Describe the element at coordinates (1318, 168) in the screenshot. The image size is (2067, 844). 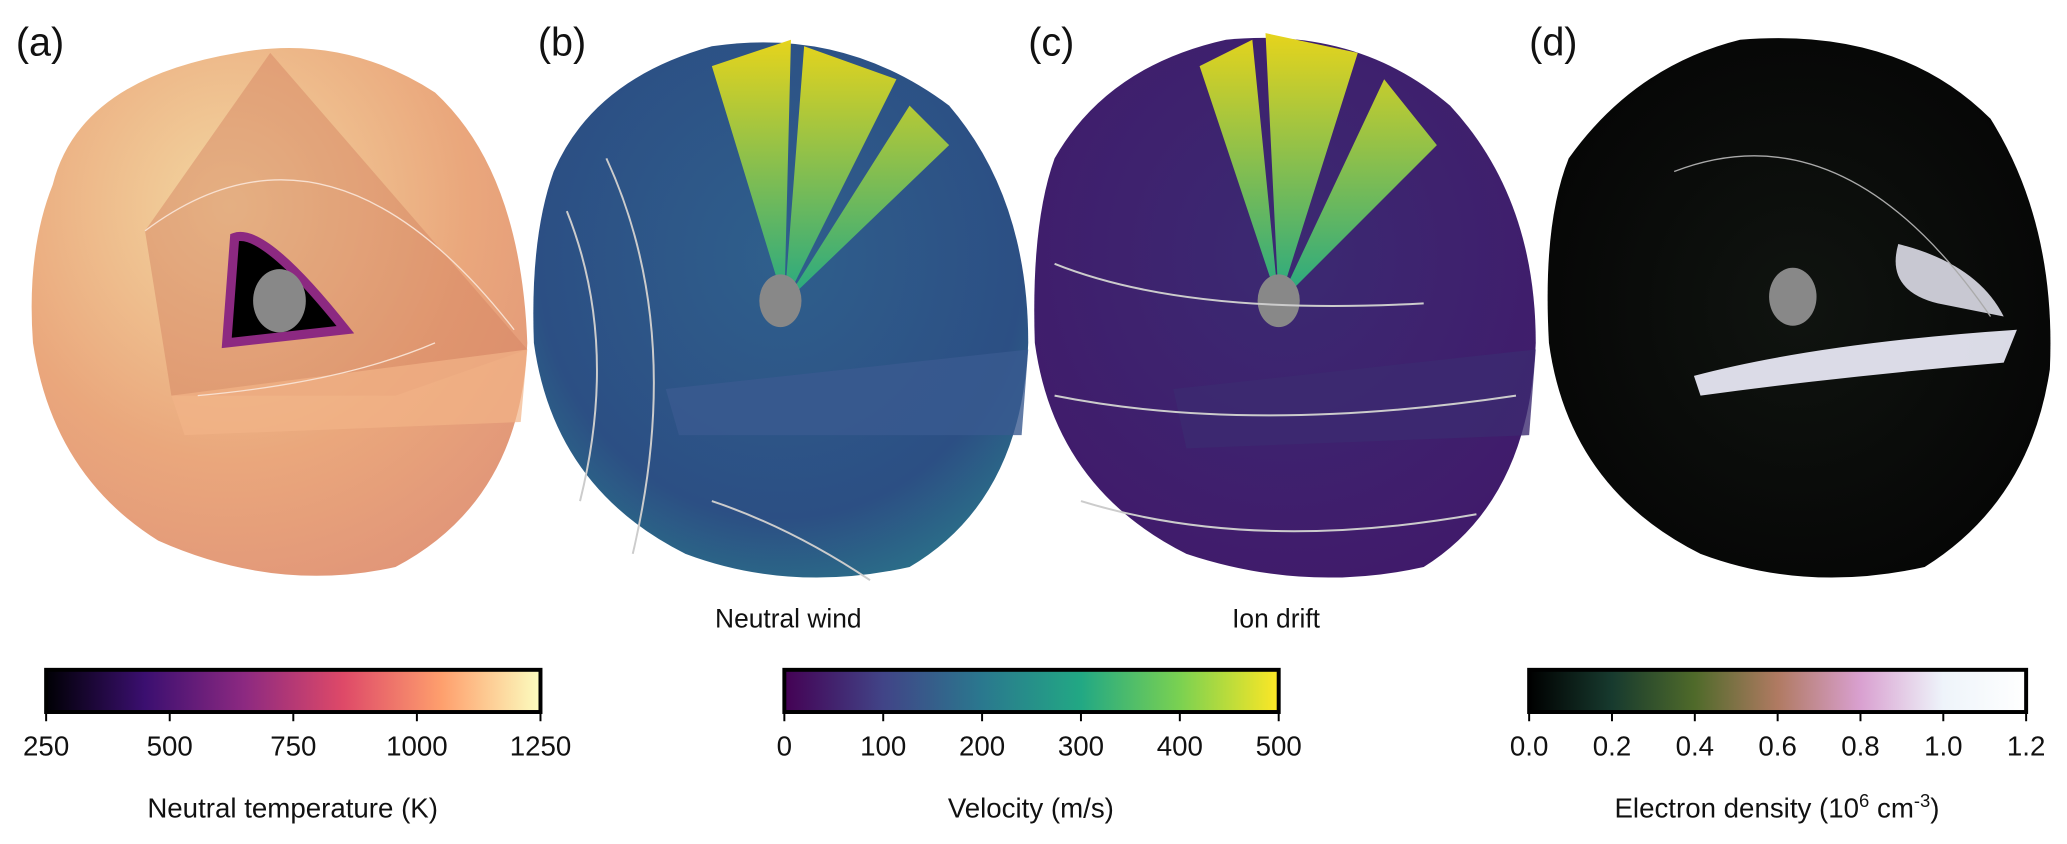
I see `drift-fan` at that location.